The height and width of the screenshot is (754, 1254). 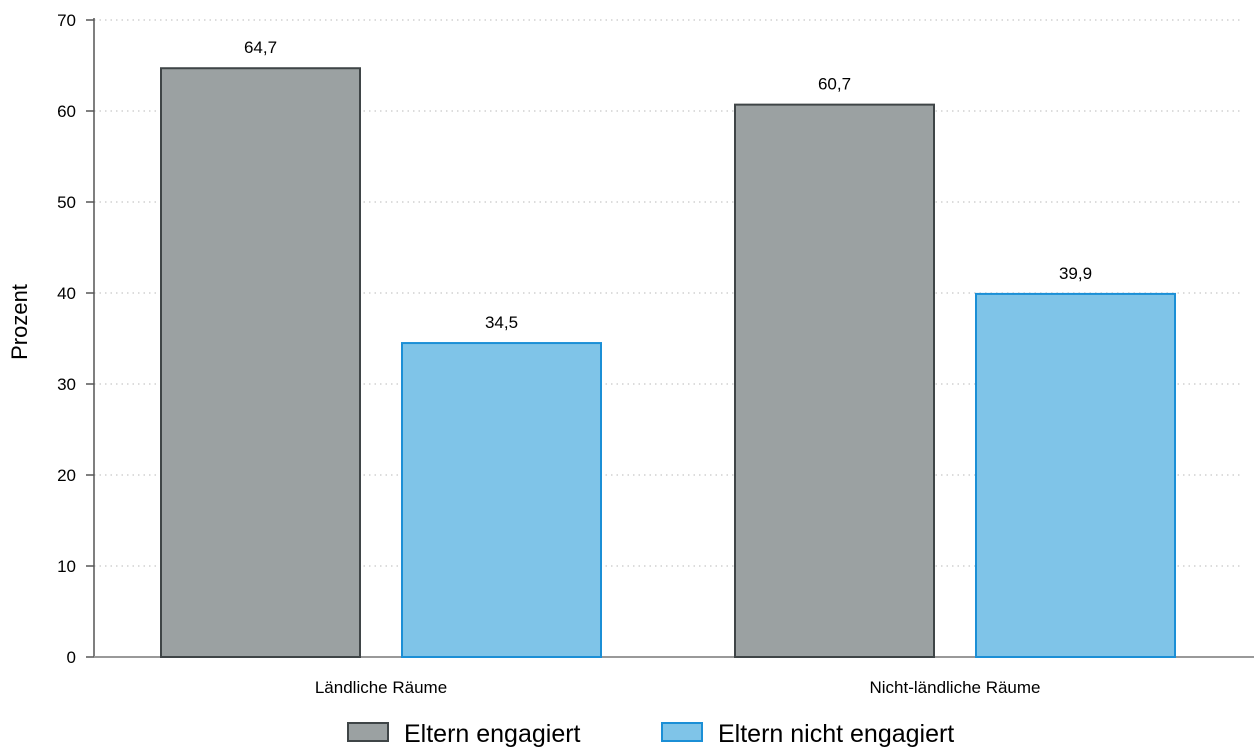 I want to click on y-tick-label: 0, so click(x=71, y=657).